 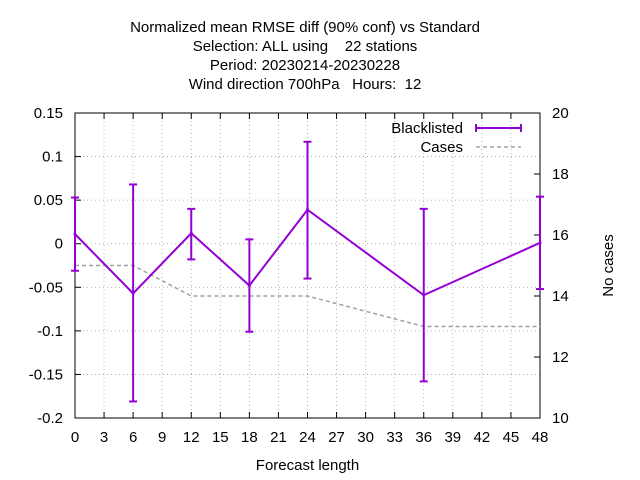 What do you see at coordinates (104, 437) in the screenshot?
I see `x-tick-label: 3` at bounding box center [104, 437].